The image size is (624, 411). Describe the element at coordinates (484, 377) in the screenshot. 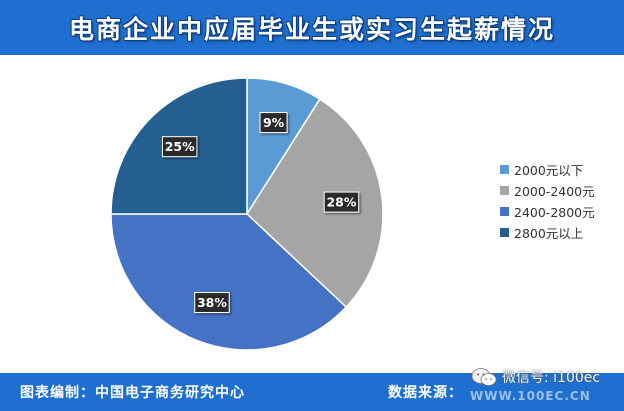

I see `wechat-icon` at that location.